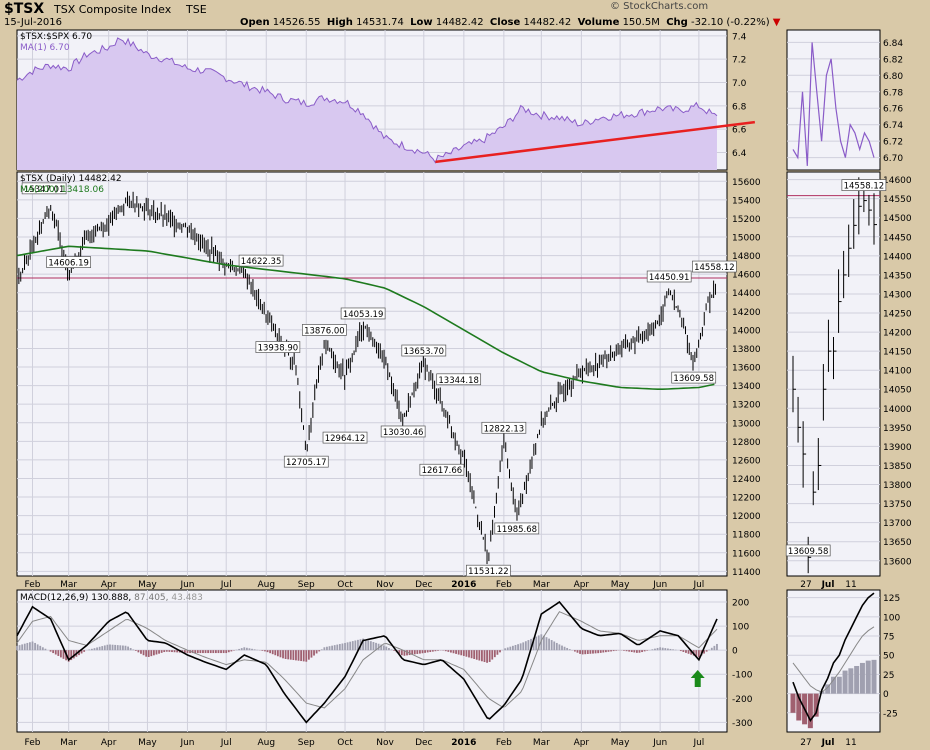 The height and width of the screenshot is (750, 930). I want to click on macd-zoom-xtick-label: 27, so click(805, 743).